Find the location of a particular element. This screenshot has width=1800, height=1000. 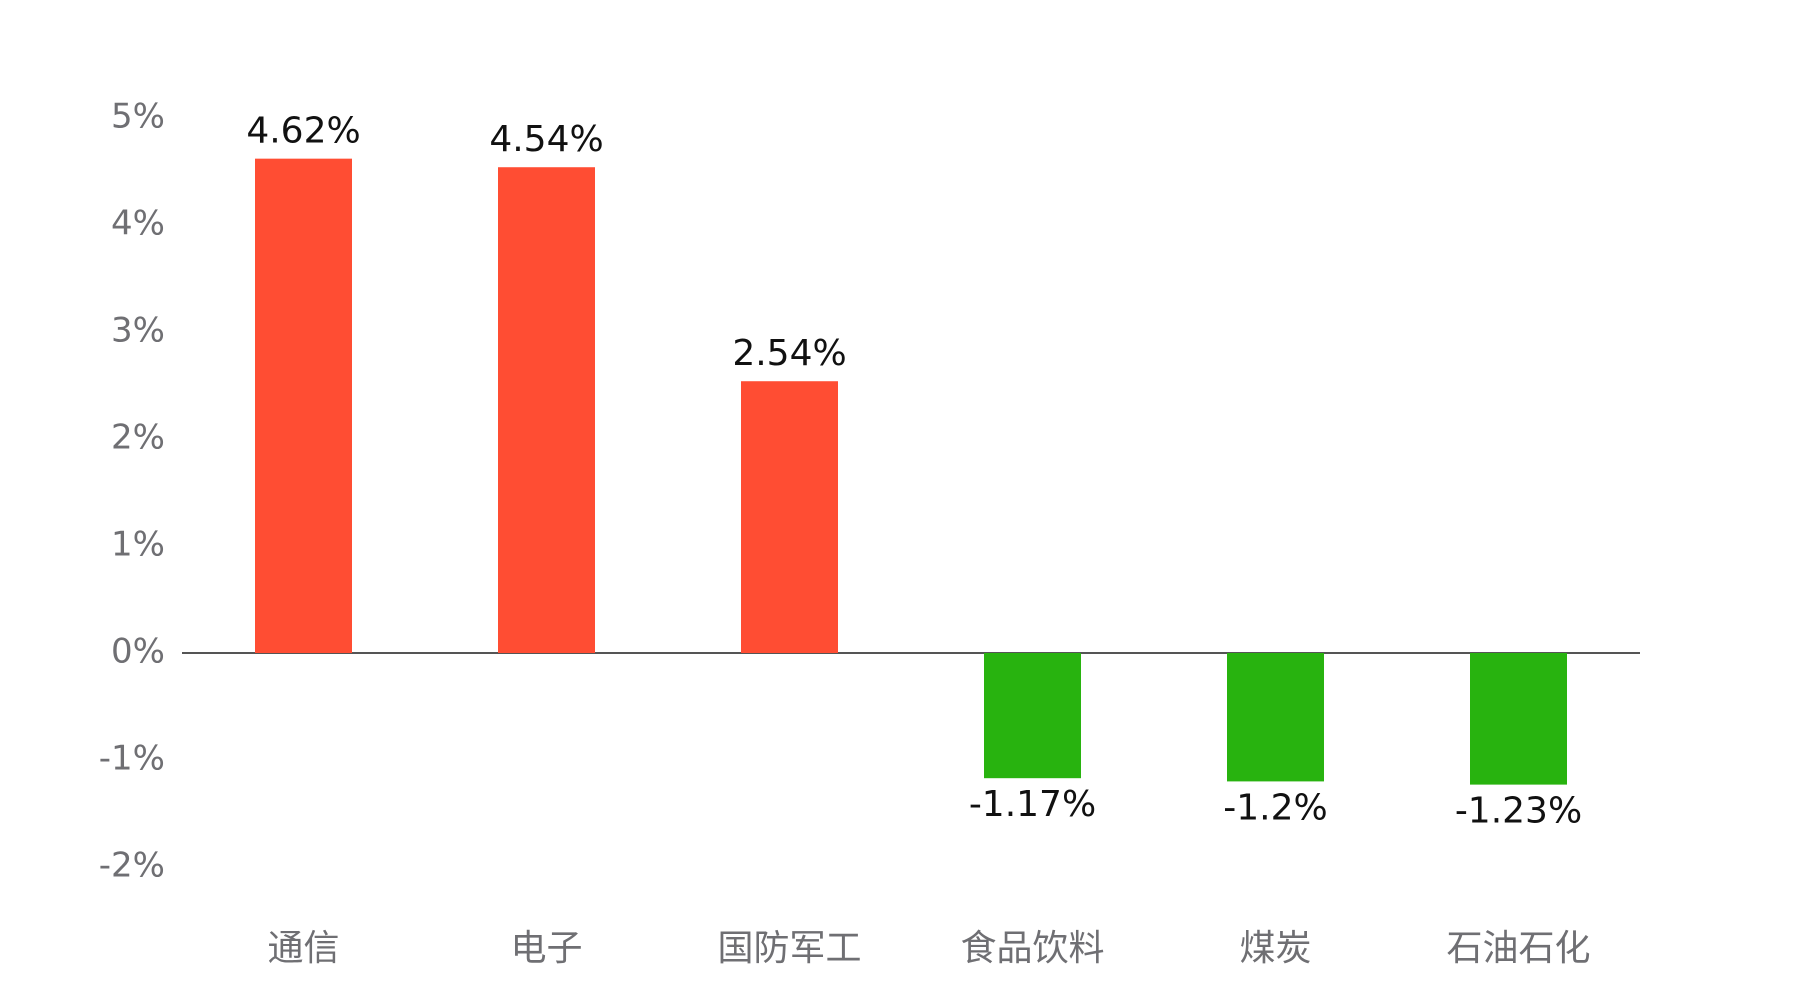

x-tick-label: 食品饮料 is located at coordinates (1032, 948).